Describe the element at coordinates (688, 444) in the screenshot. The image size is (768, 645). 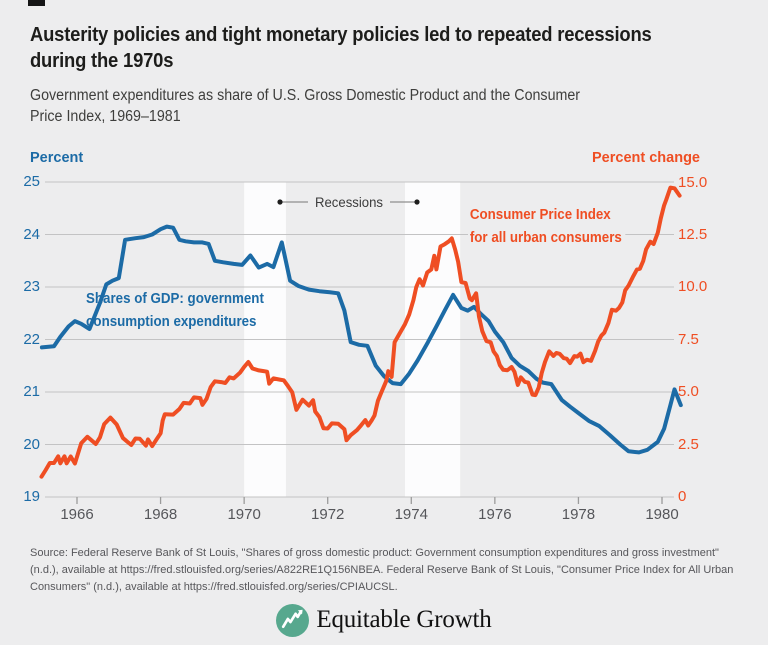
I see `right-axis-tick: 2.5` at that location.